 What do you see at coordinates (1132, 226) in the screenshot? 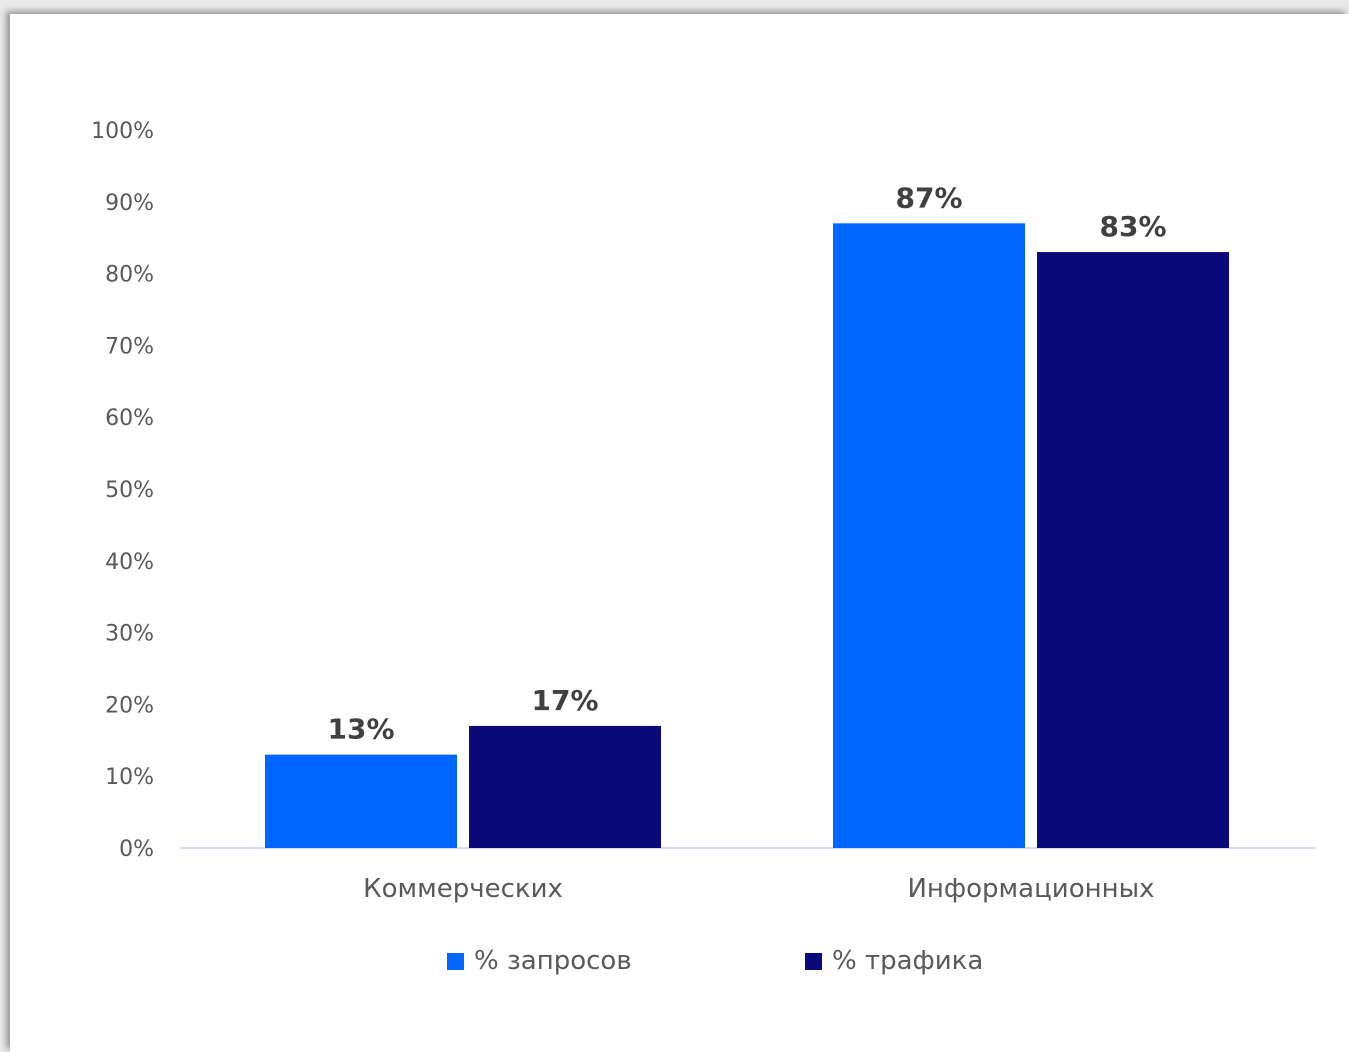
I see `data-label: 83%` at bounding box center [1132, 226].